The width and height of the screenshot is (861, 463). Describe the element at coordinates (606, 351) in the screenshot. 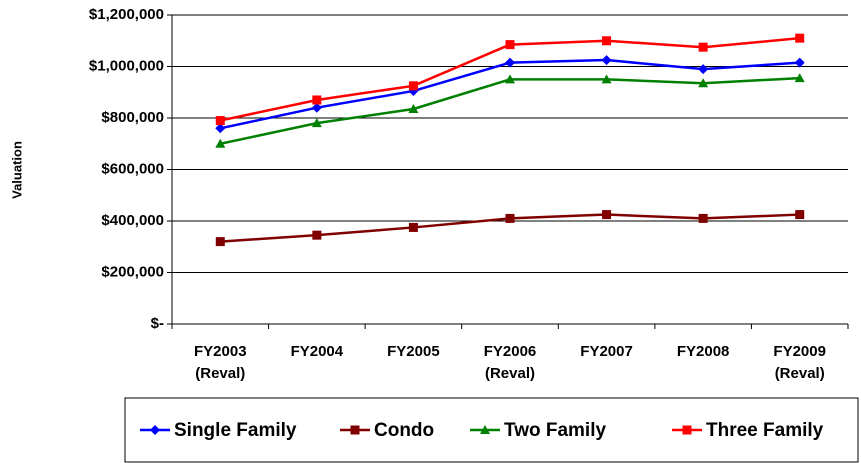

I see `x-tick-label: FY2007` at that location.